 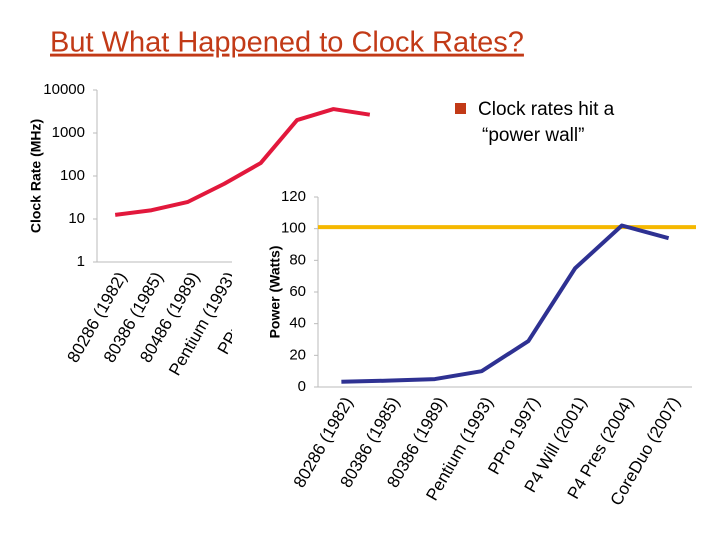 I want to click on y-tick-label: 0, so click(x=302, y=386).